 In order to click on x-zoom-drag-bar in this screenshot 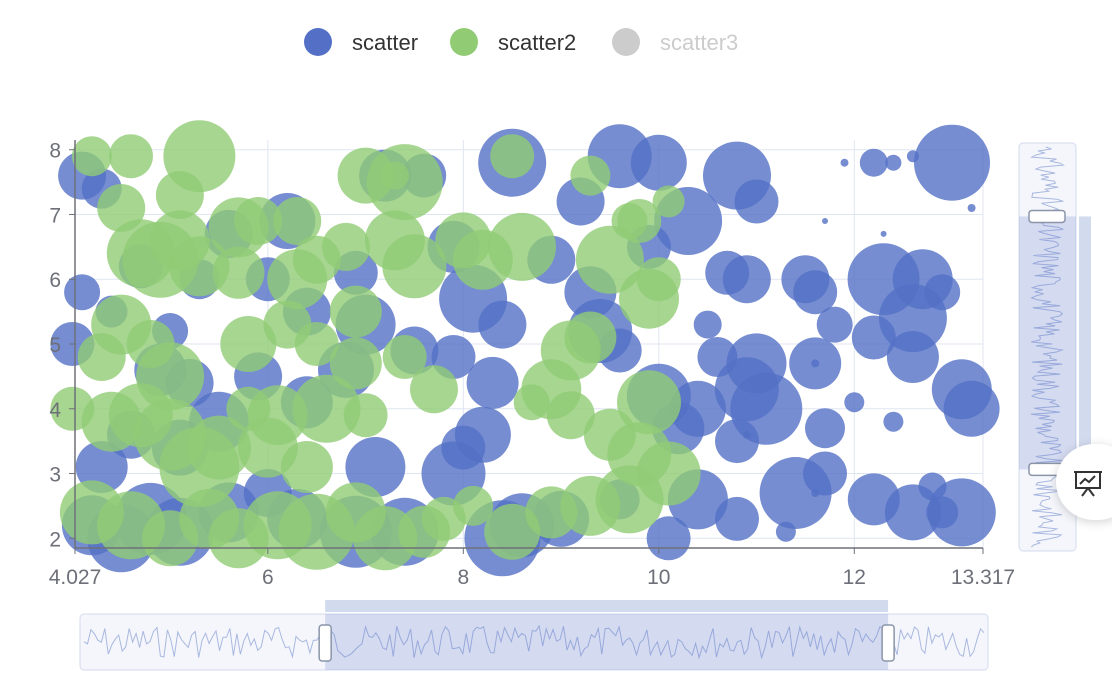, I will do `click(607, 606)`.